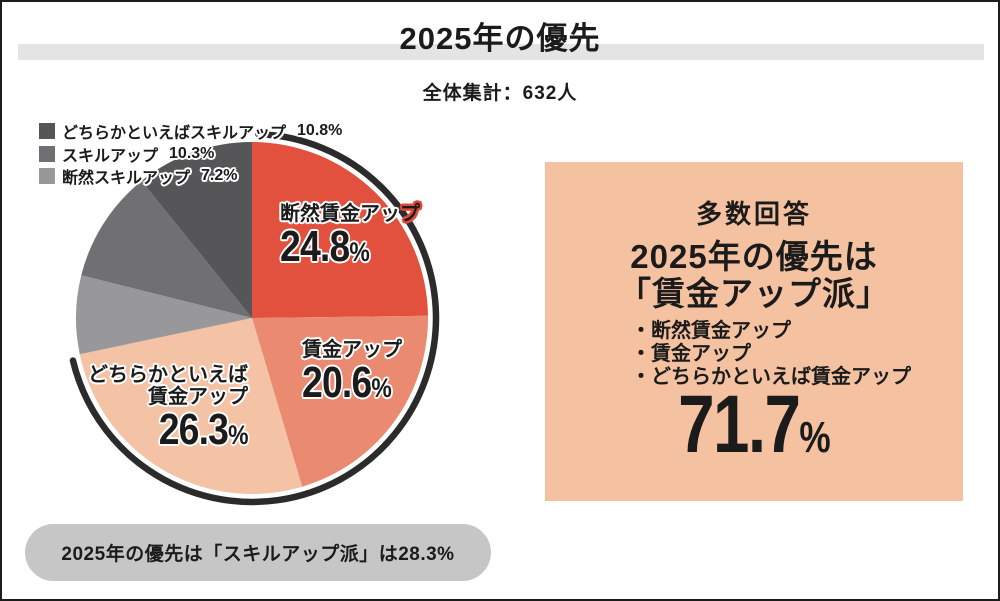 Image resolution: width=1000 pixels, height=601 pixels. I want to click on legend-item: スキルアップ 10.3%, so click(190, 154).